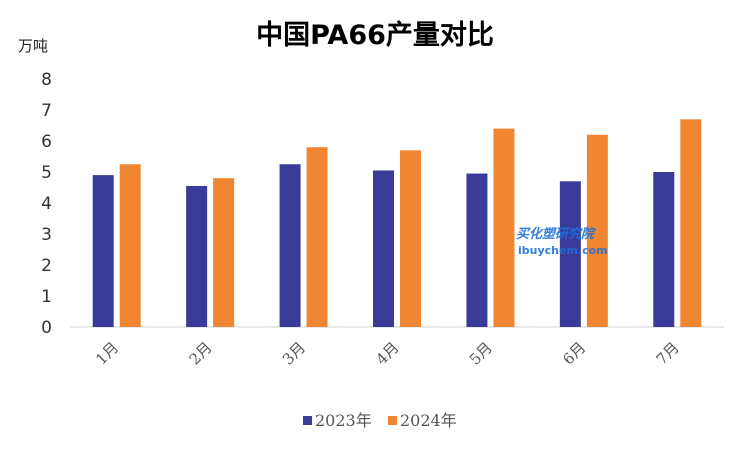  I want to click on bar-2024年-3月, so click(317, 237).